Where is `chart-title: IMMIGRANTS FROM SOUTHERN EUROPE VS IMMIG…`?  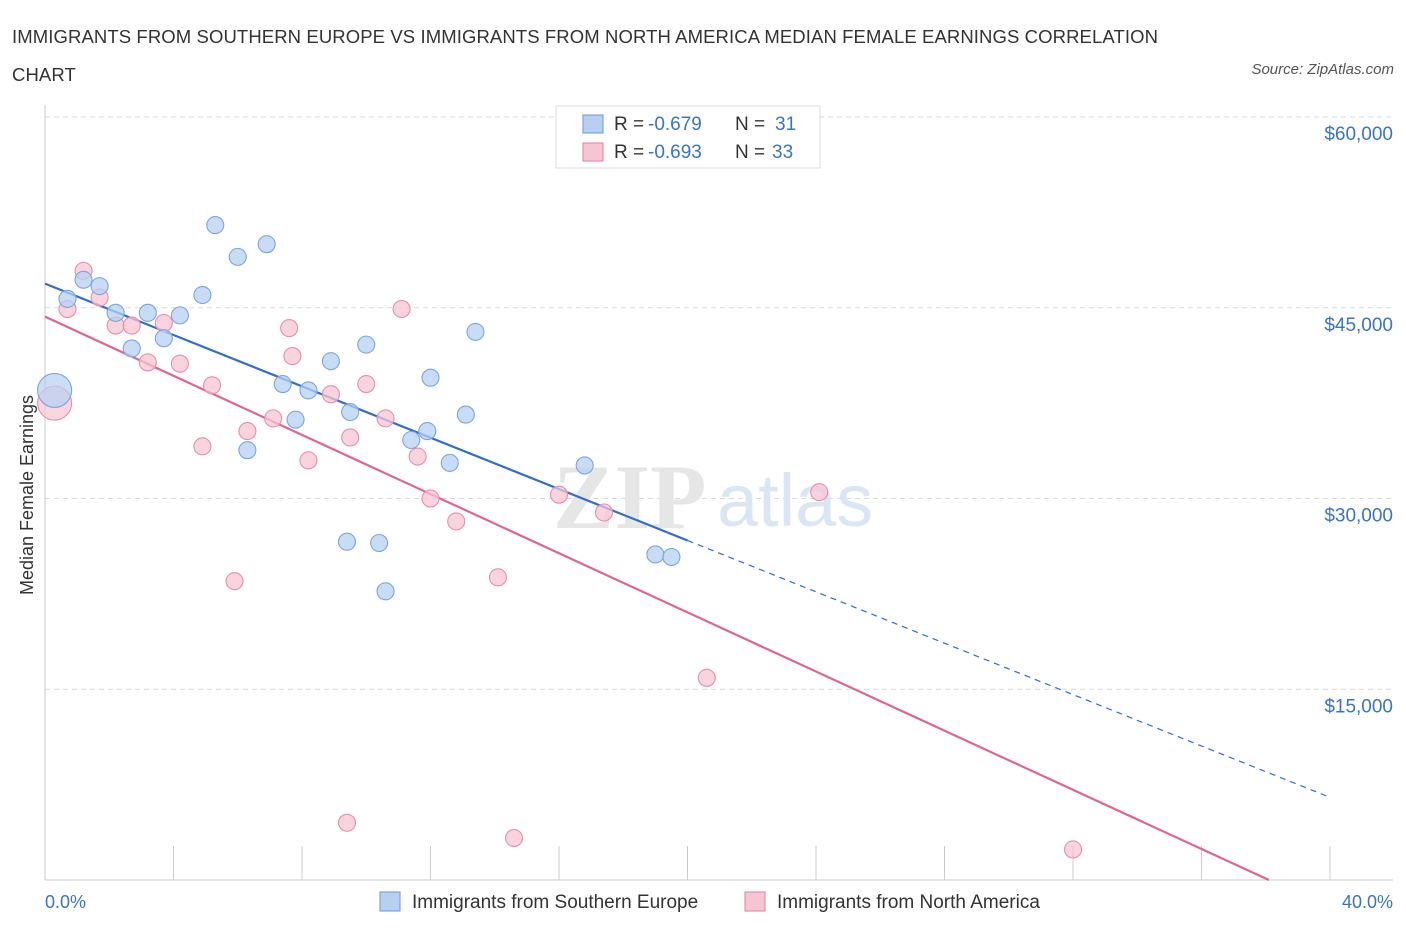 chart-title: IMMIGRANTS FROM SOUTHERN EUROPE VS IMMIG… is located at coordinates (585, 55).